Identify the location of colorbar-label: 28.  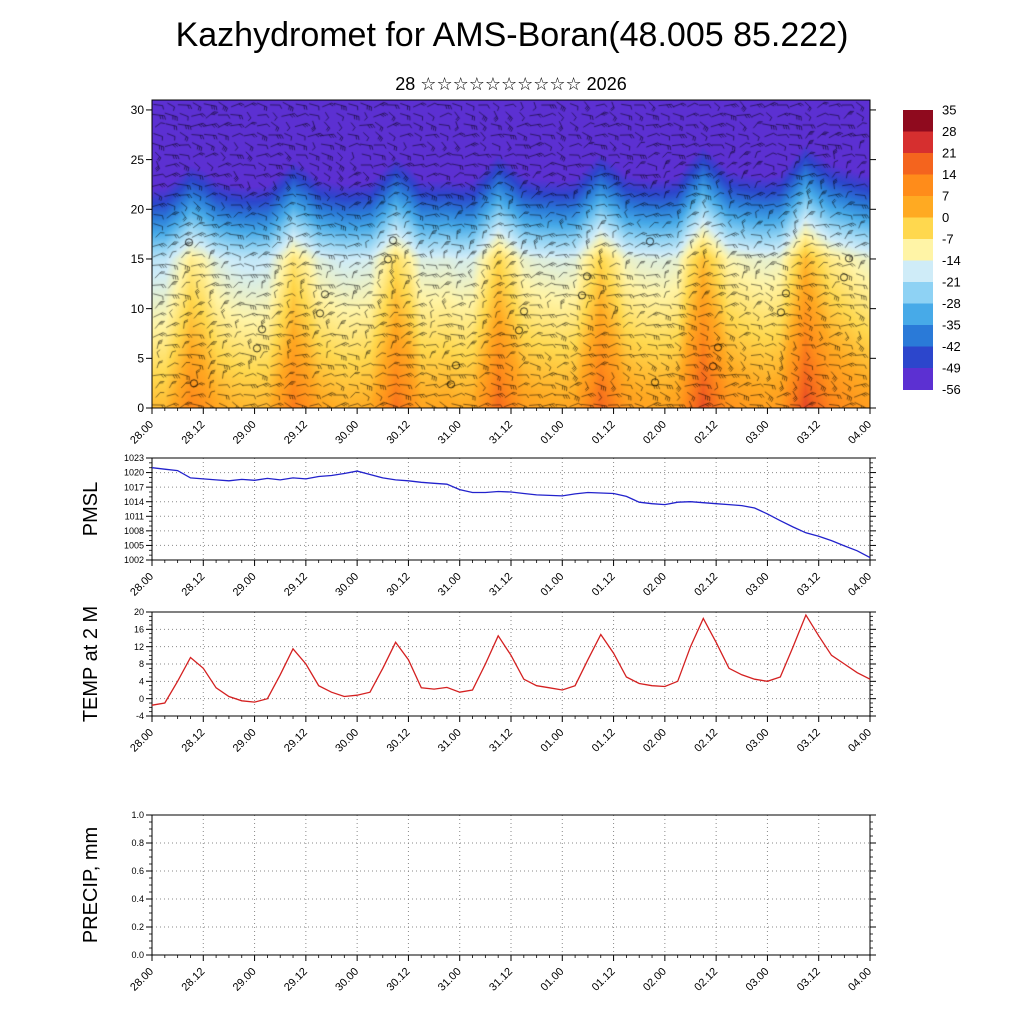
(949, 131).